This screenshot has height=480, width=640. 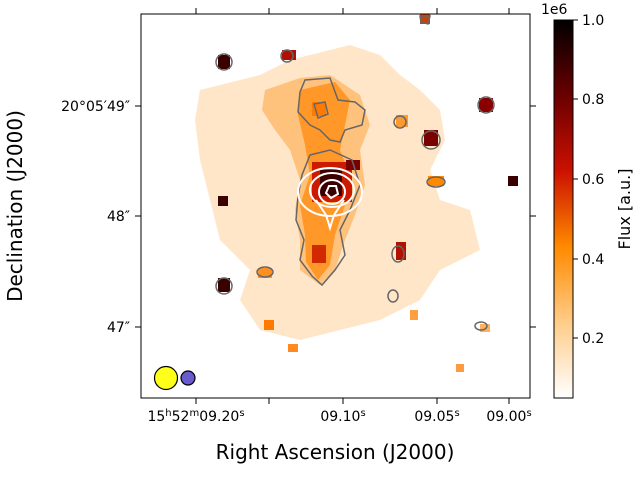 What do you see at coordinates (508, 416) in the screenshot?
I see `x-tick-label-3: 09.00s` at bounding box center [508, 416].